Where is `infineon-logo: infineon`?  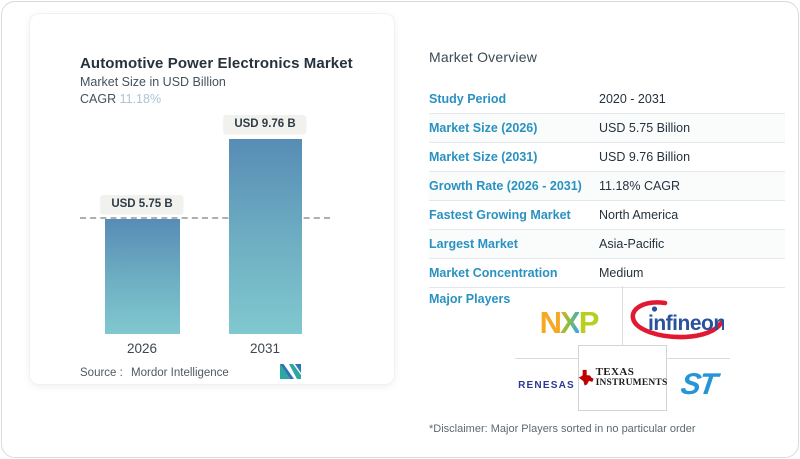 infineon-logo: infineon is located at coordinates (677, 320).